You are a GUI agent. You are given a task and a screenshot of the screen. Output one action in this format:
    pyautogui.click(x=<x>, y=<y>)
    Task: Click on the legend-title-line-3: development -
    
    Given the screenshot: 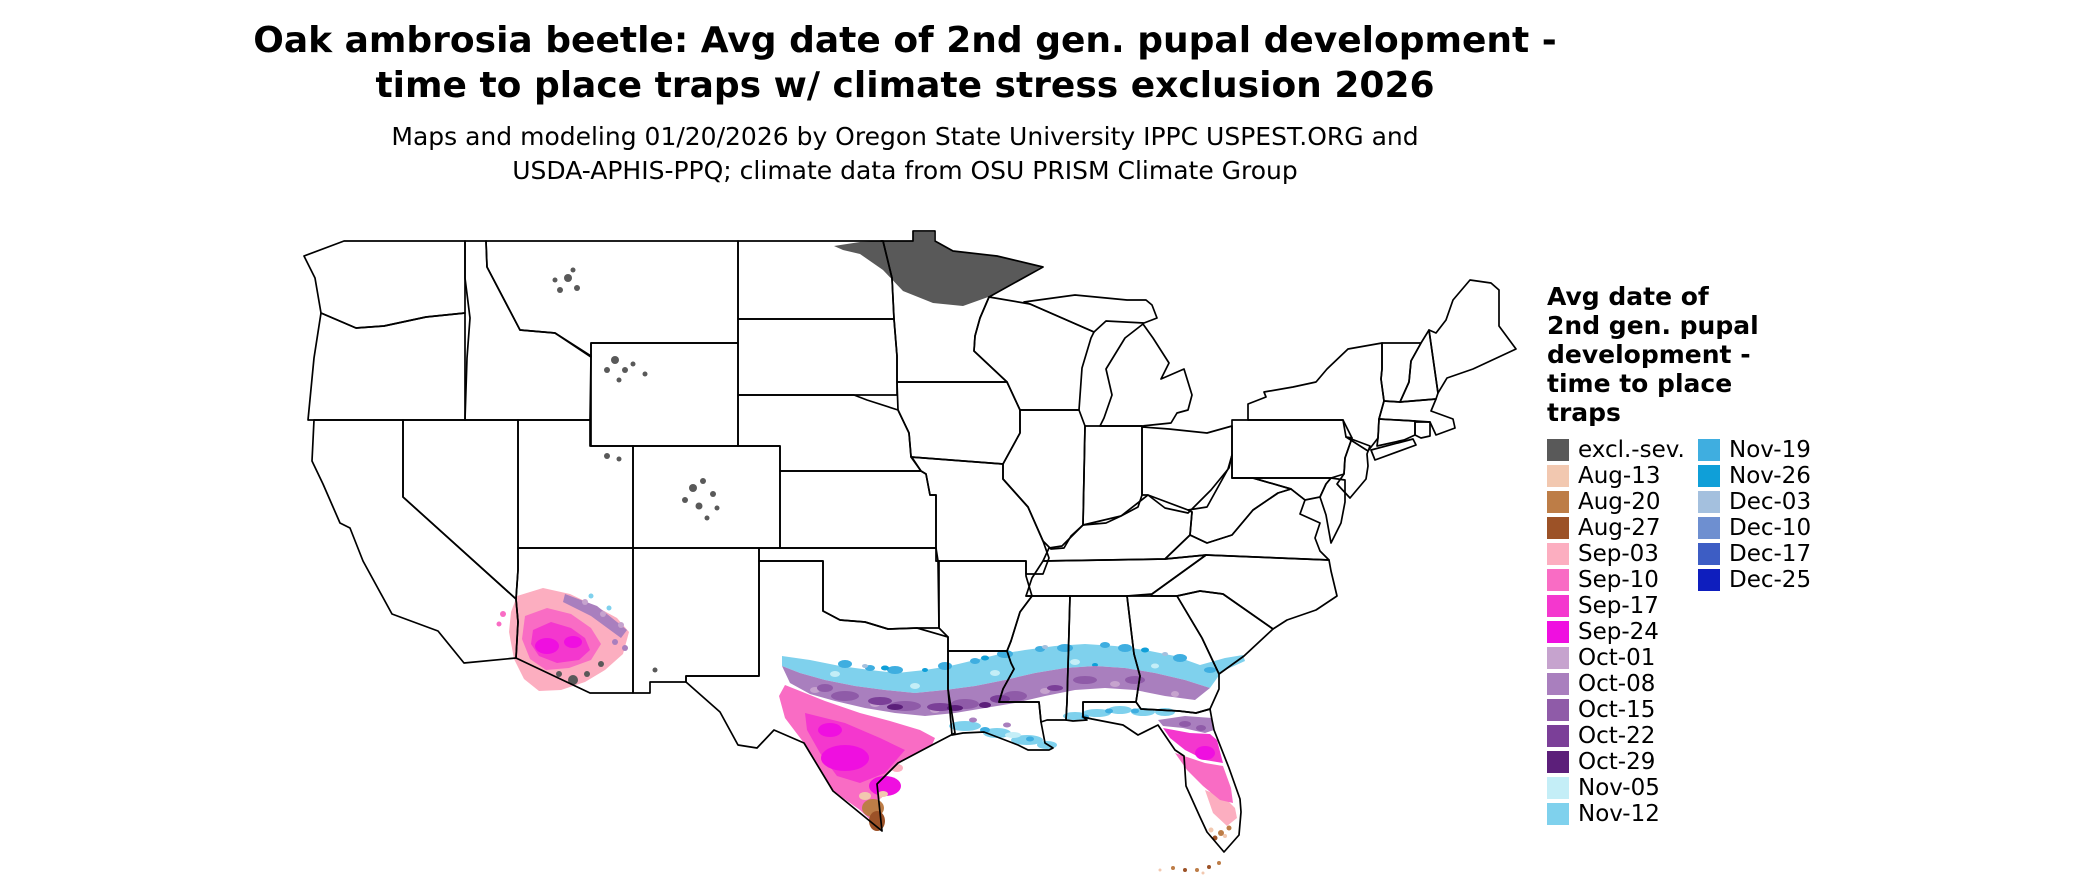 What is the action you would take?
    pyautogui.click(x=1649, y=354)
    